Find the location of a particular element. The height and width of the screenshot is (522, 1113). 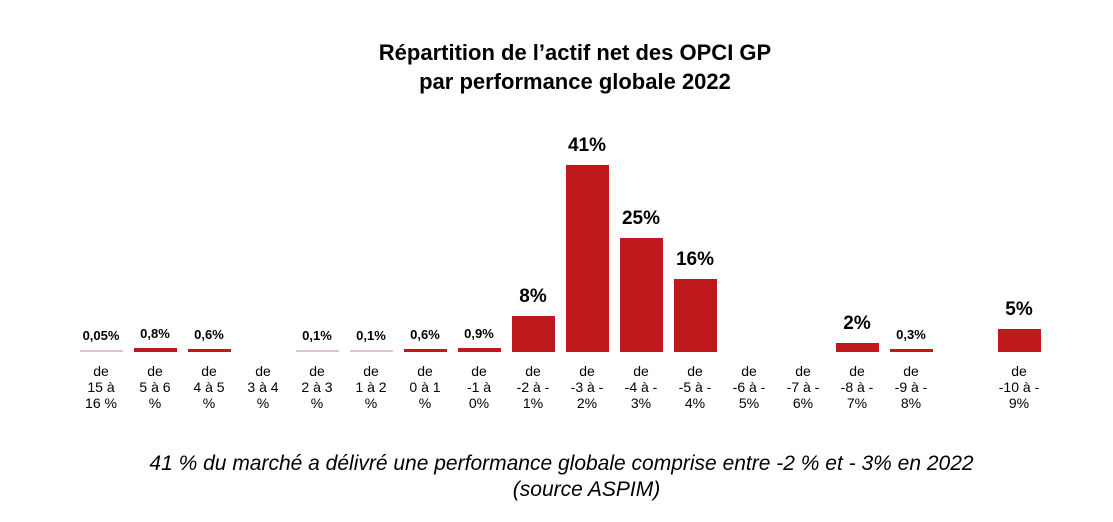

x-tick-label-line: -2 à - is located at coordinates (533, 387).